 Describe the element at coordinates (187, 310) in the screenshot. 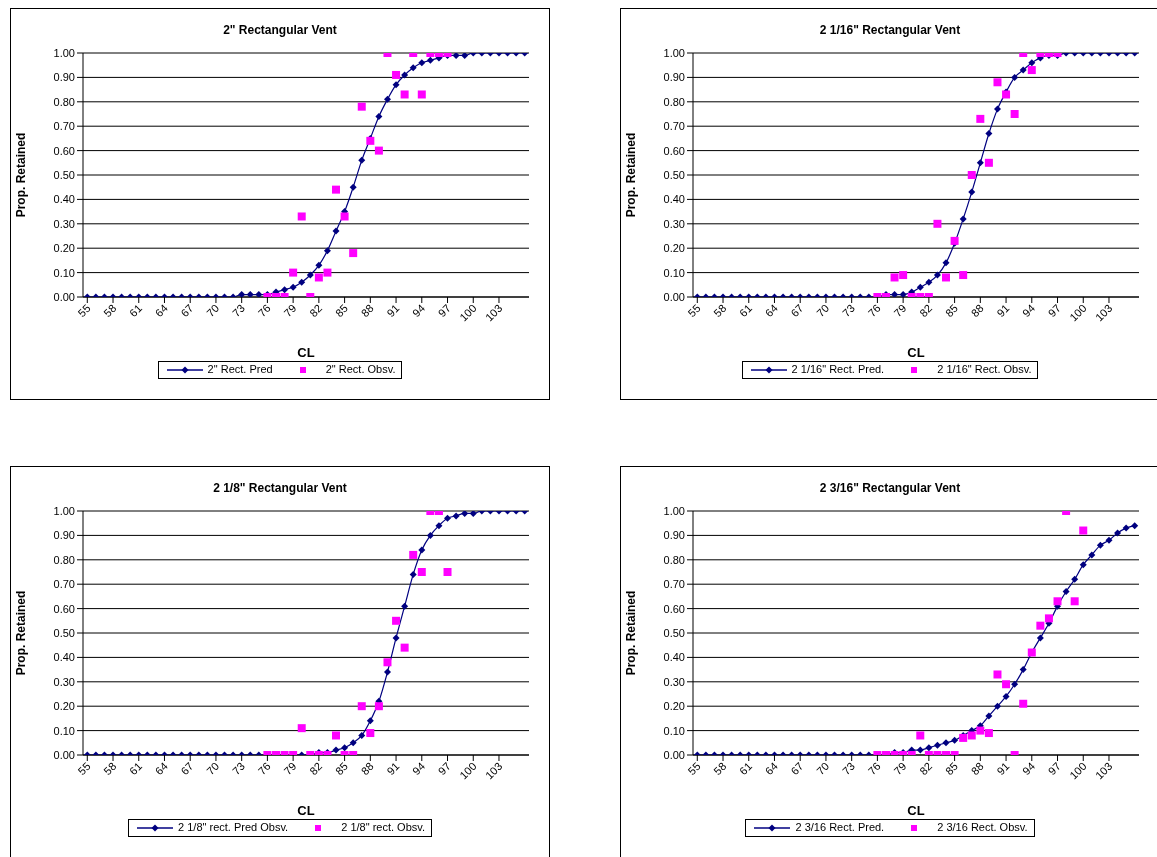

I see `x-tick-label: 67` at that location.